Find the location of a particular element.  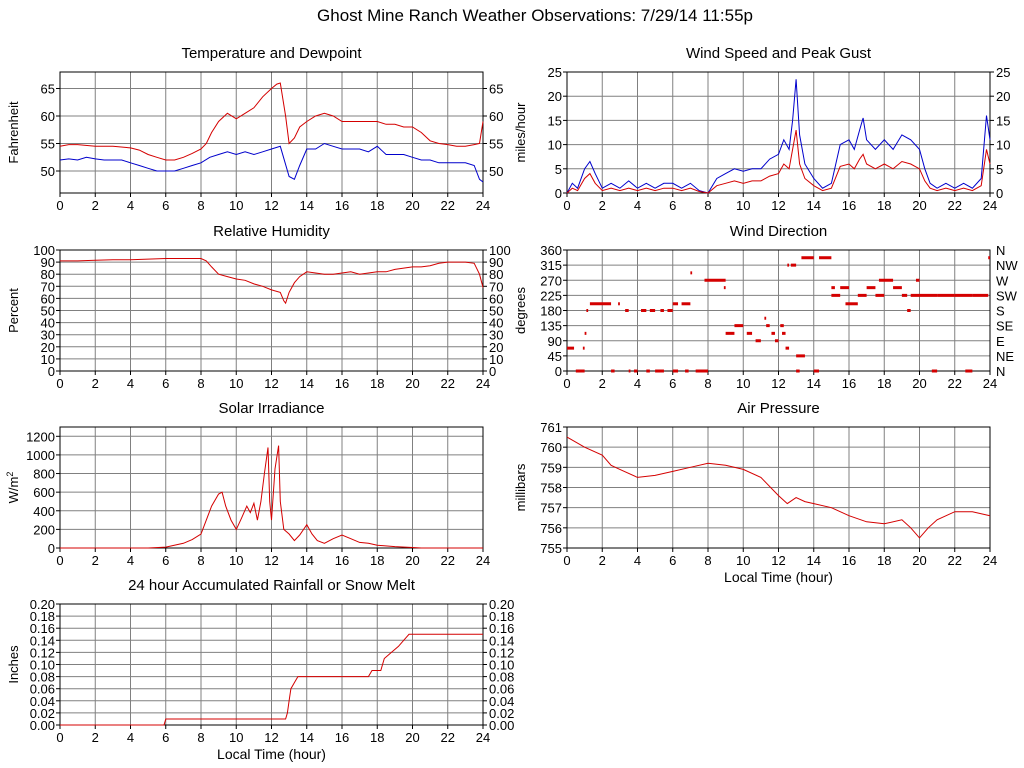

winddir-ylabel: degrees is located at coordinates (520, 310).